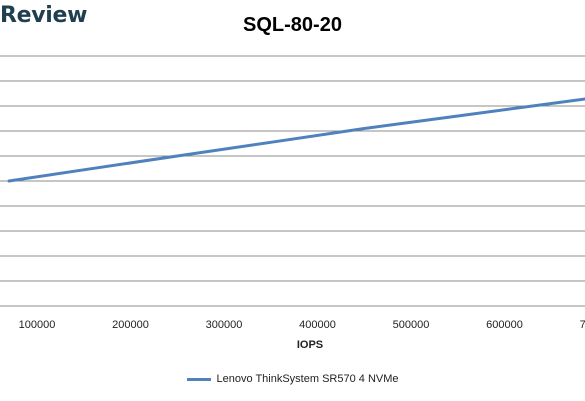 This screenshot has height=401, width=585. I want to click on chart-title: SQL-80-20, so click(292, 25).